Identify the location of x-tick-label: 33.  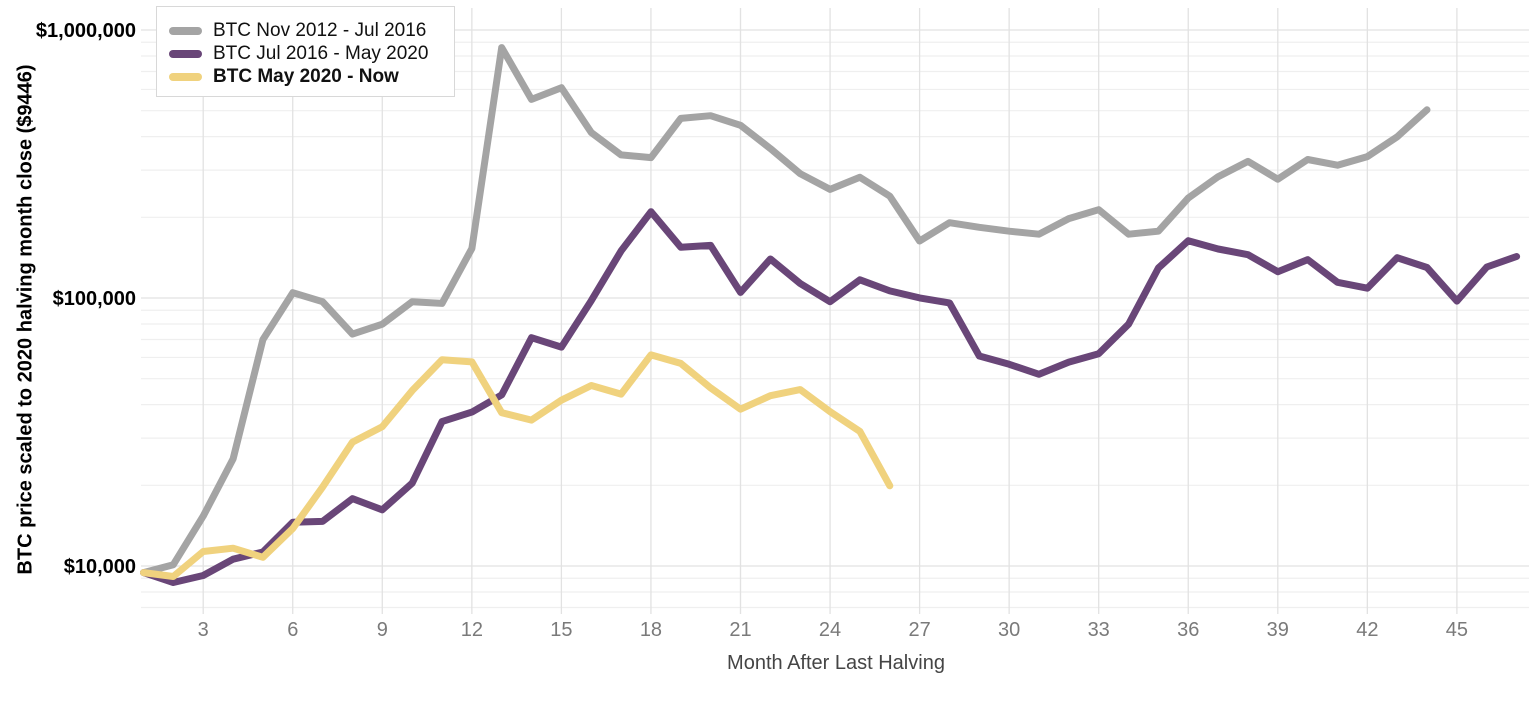
(1099, 630).